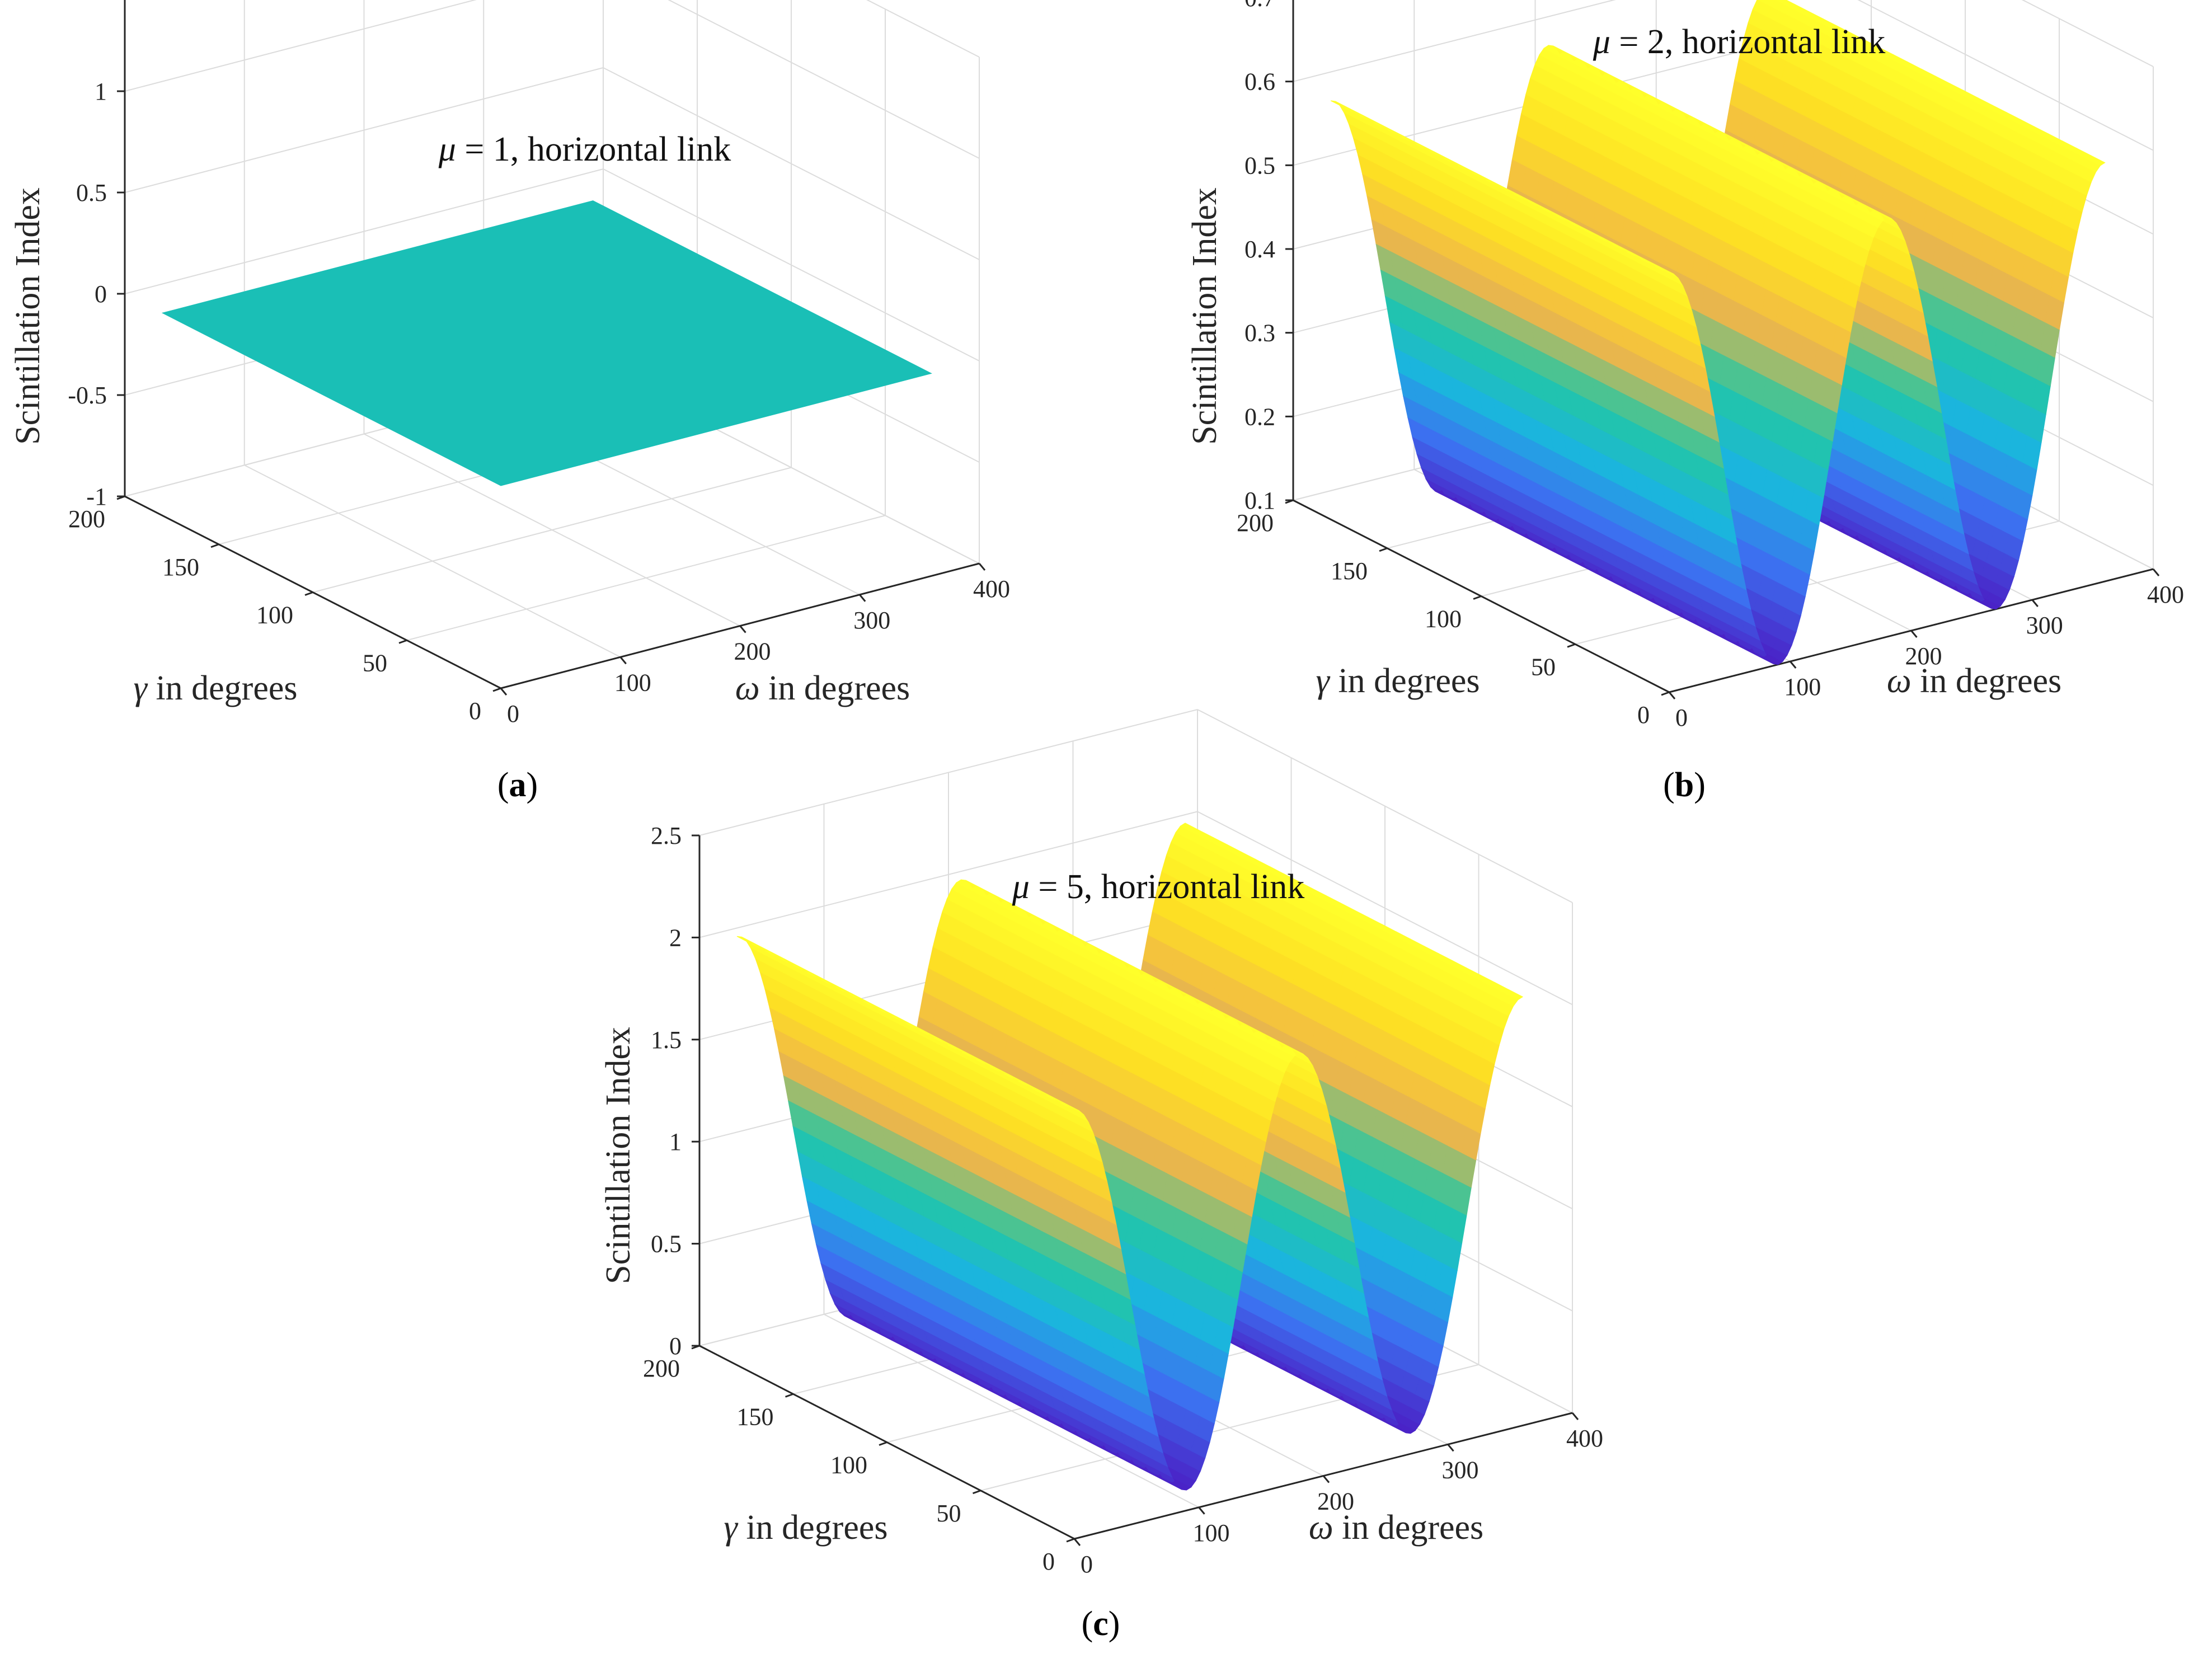 The height and width of the screenshot is (1658, 2212). Describe the element at coordinates (1130, 1157) in the screenshot. I see `panel-c-surface` at that location.